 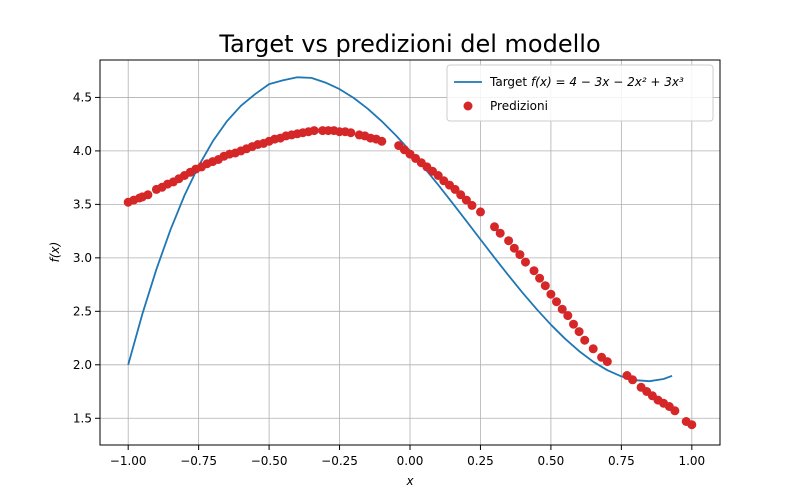 I want to click on legend-target-prefix: Target, so click(x=510, y=82).